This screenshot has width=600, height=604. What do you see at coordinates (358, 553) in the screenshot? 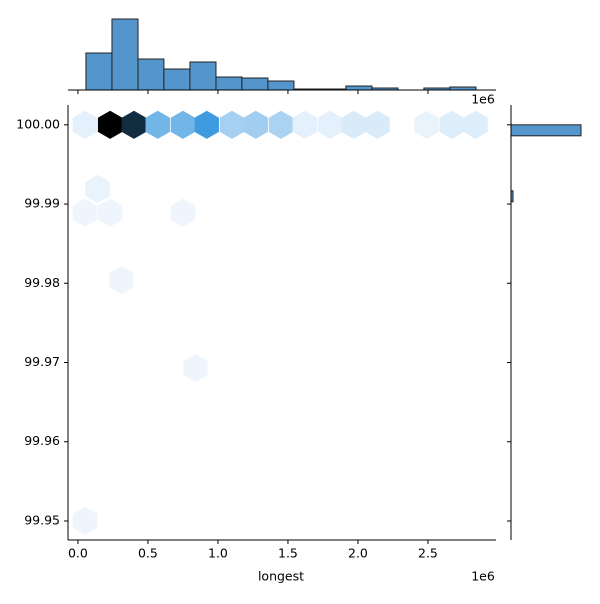
I see `x-tick-label: 2.0` at bounding box center [358, 553].